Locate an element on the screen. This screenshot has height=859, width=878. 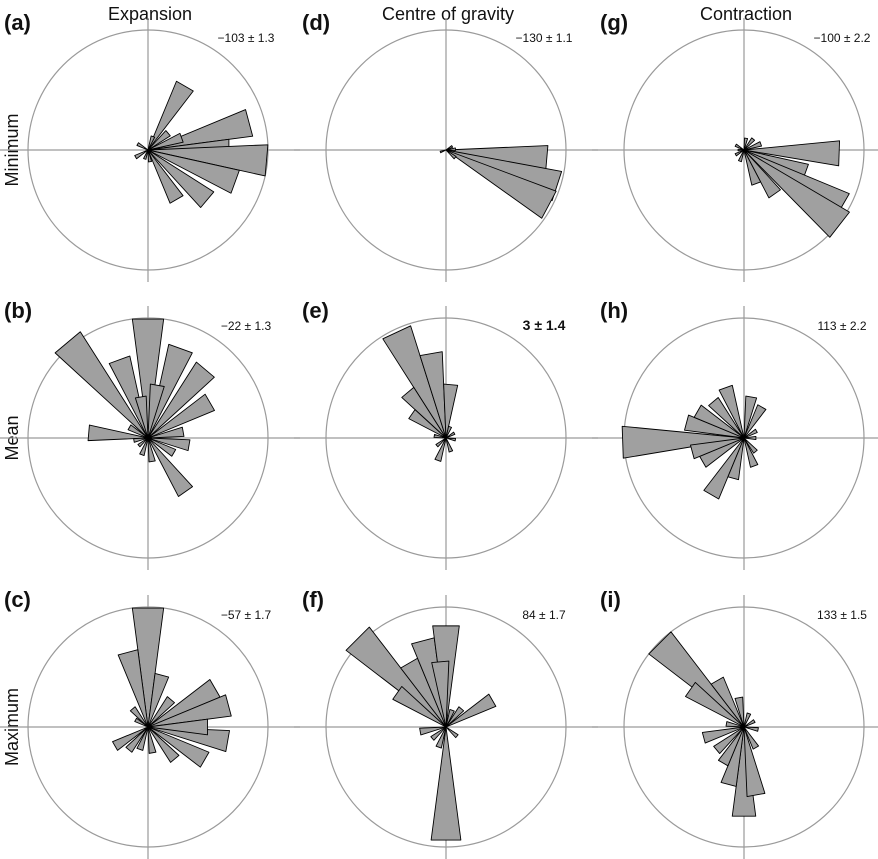
panel-f-letter: (f) is located at coordinates (313, 599).